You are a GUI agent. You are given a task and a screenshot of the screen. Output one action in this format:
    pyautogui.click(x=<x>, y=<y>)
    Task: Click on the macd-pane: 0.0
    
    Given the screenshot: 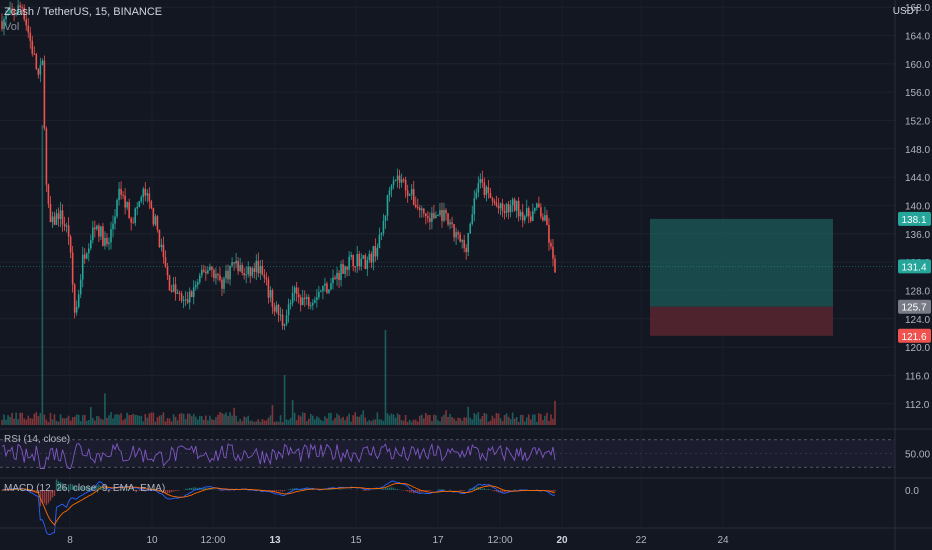 What is the action you would take?
    pyautogui.click(x=460, y=507)
    